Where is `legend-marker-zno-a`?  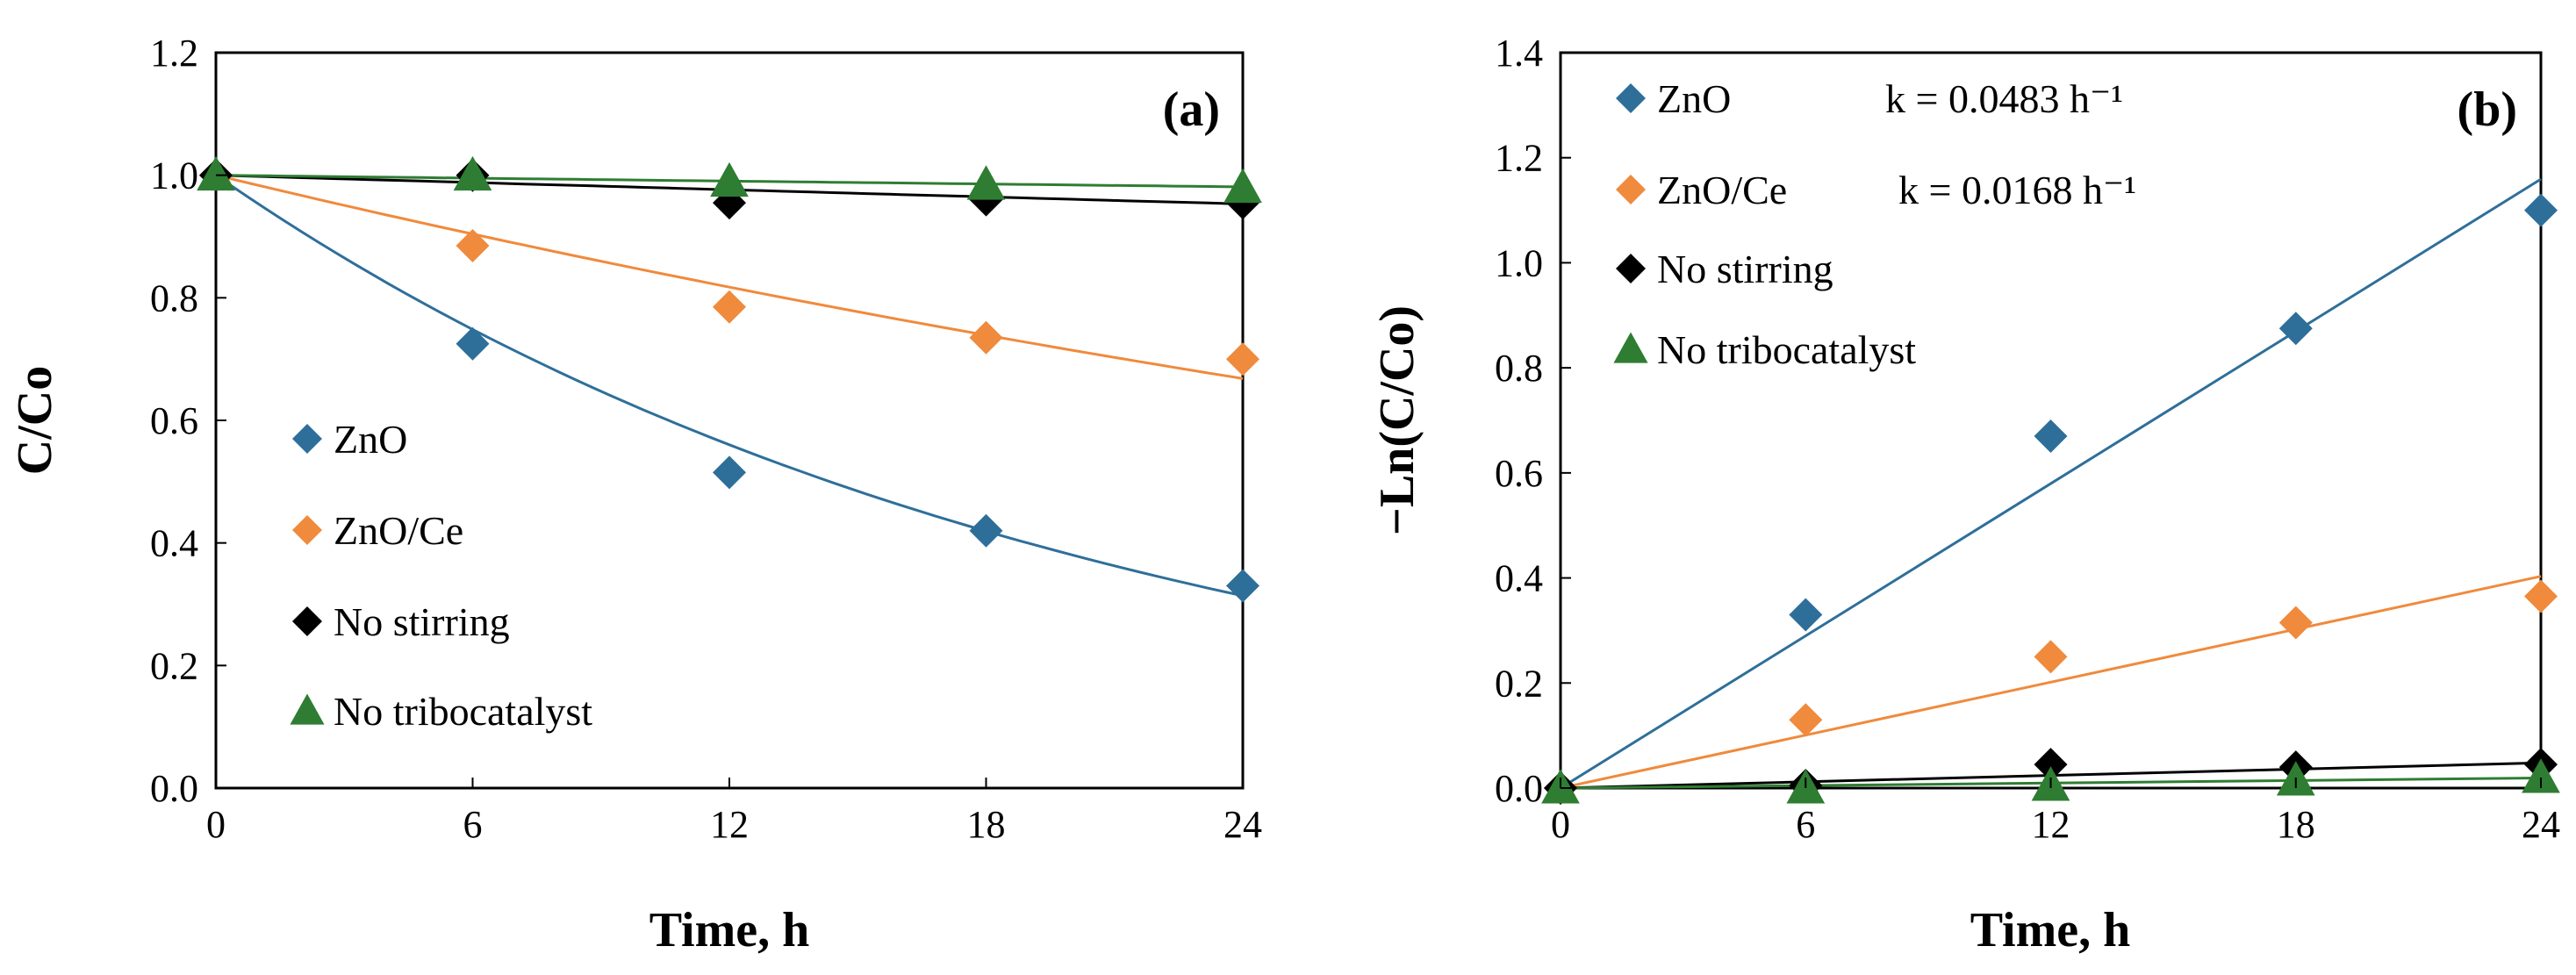
legend-marker-zno-a is located at coordinates (307, 439).